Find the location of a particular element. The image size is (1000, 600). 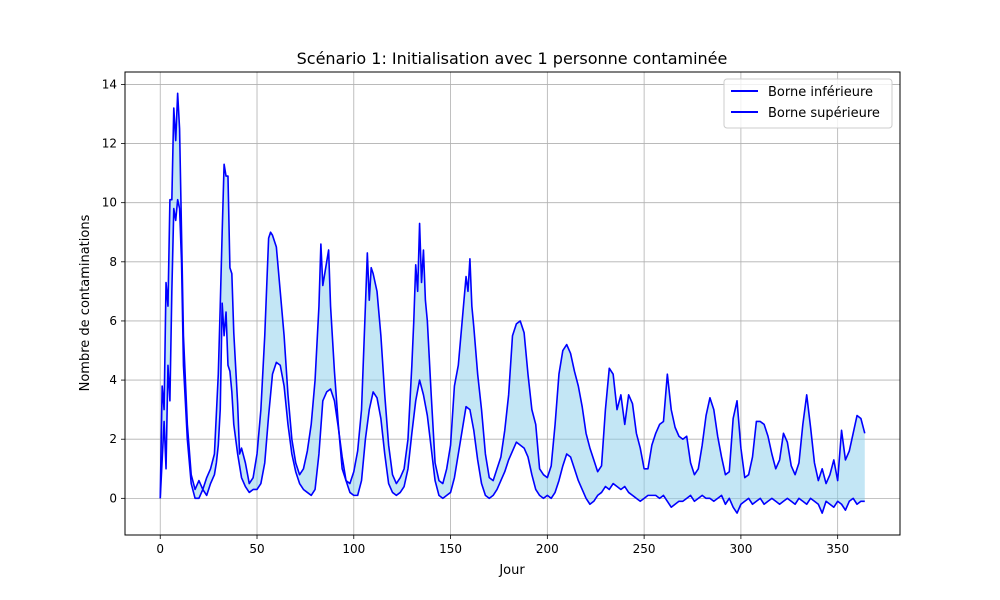

y-tick-label: 10 is located at coordinates (109, 203).